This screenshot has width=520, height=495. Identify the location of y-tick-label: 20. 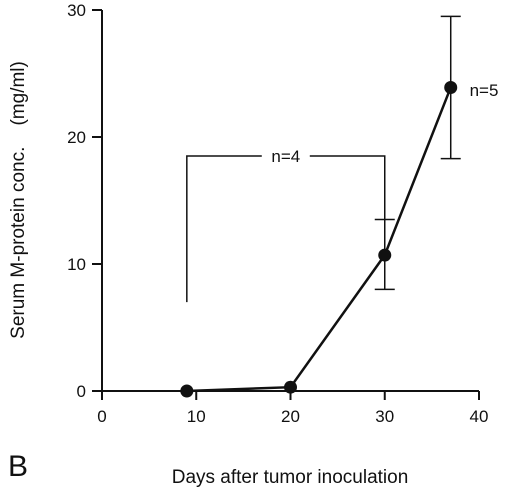
(76, 137).